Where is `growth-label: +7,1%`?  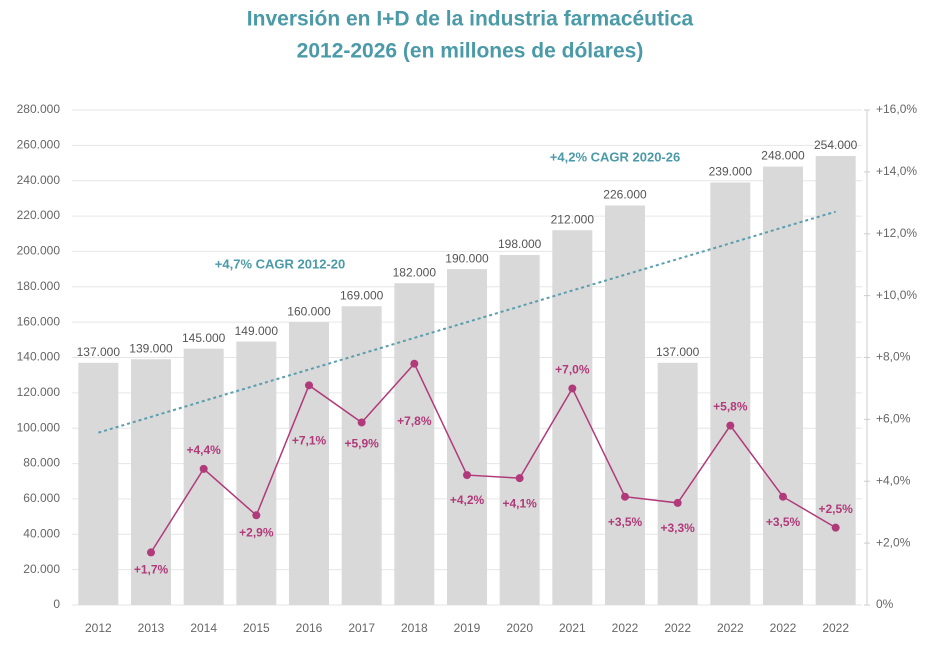 growth-label: +7,1% is located at coordinates (309, 441).